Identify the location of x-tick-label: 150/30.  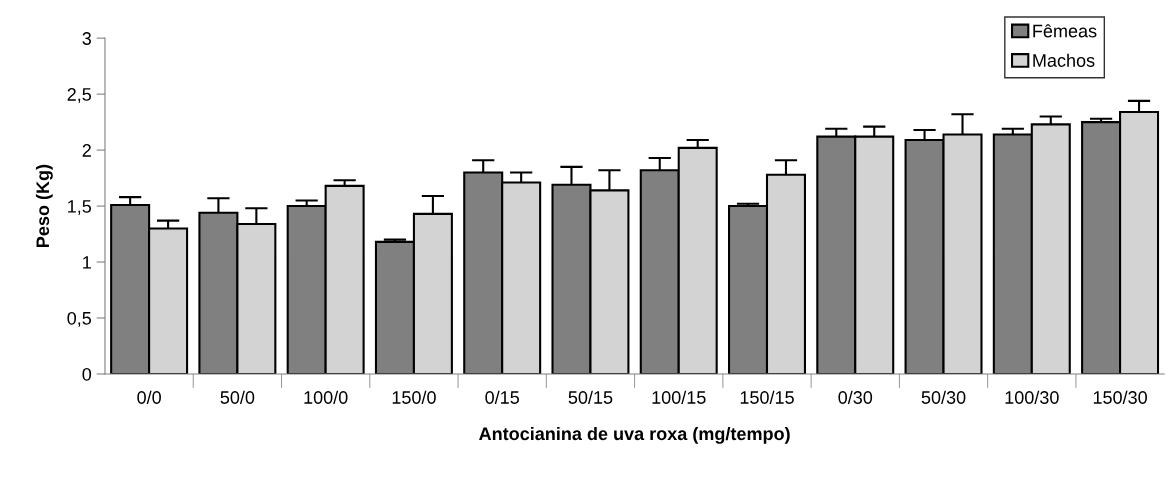
(1120, 397).